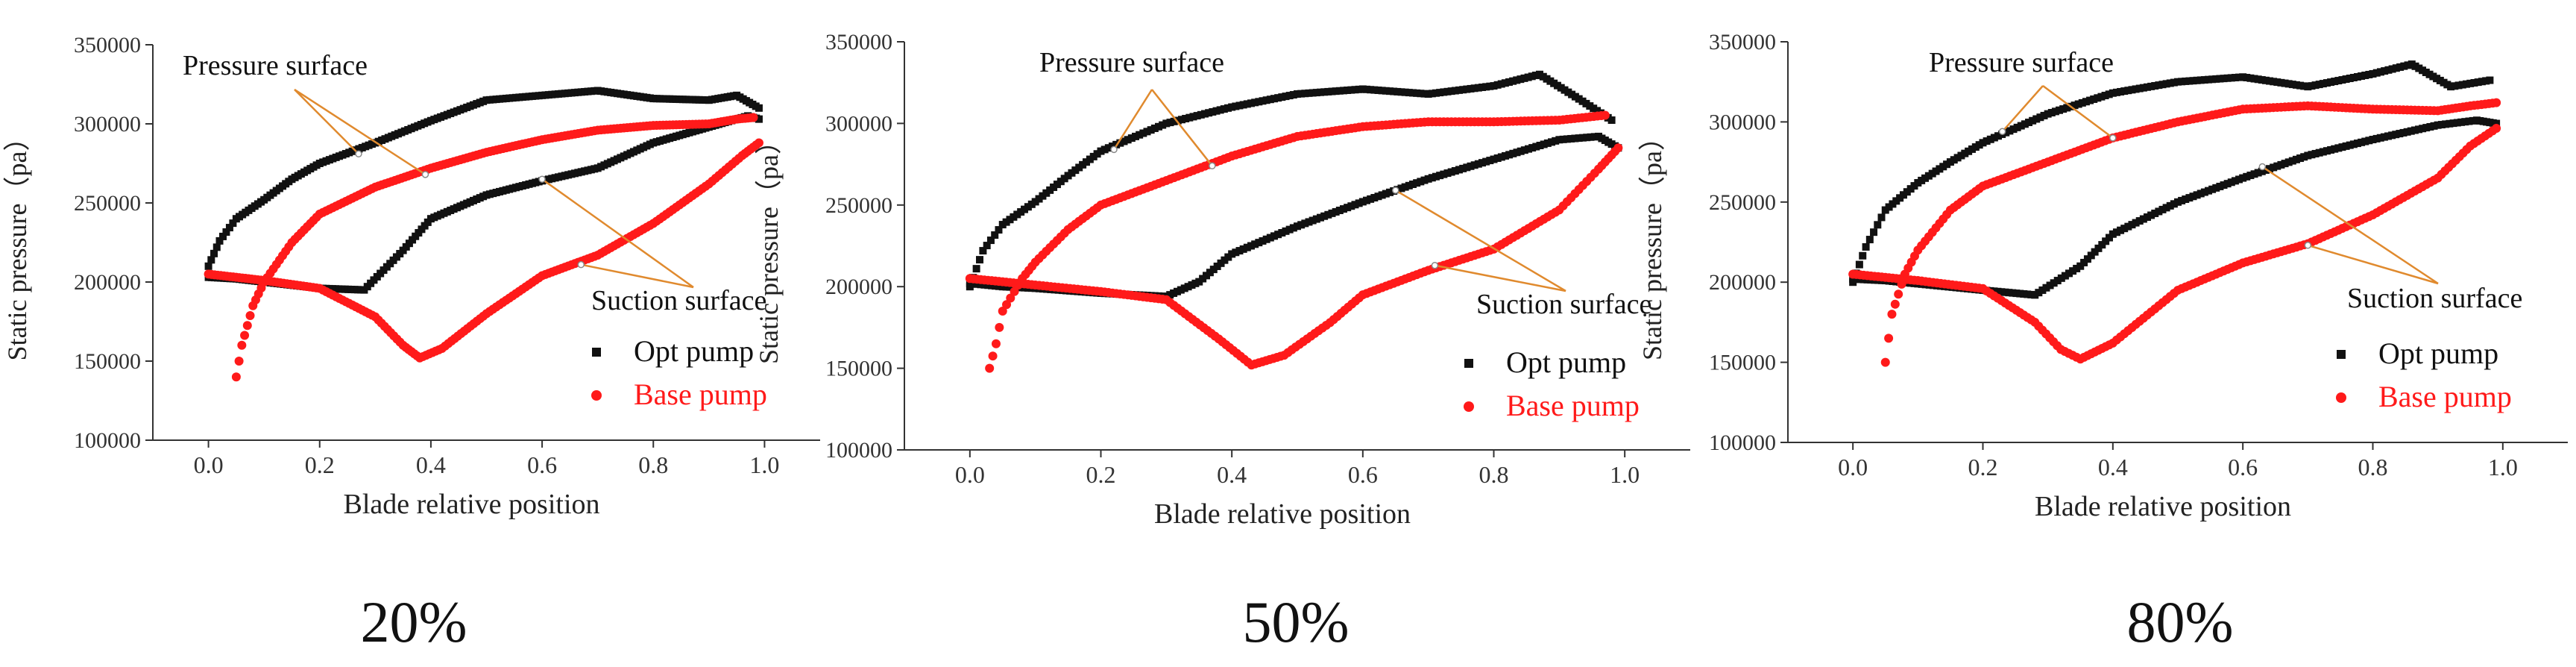  Describe the element at coordinates (858, 124) in the screenshot. I see `y-tick-label: 300000` at that location.